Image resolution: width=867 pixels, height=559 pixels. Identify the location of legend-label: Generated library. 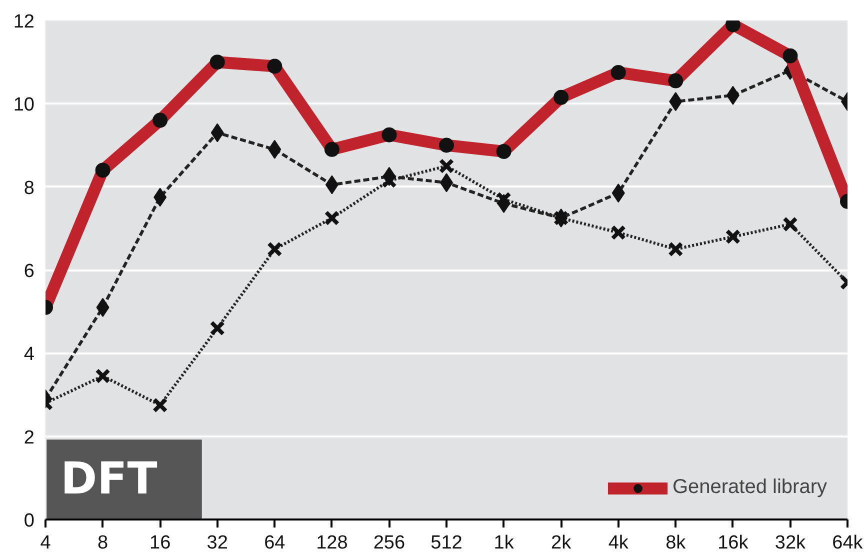
(749, 487).